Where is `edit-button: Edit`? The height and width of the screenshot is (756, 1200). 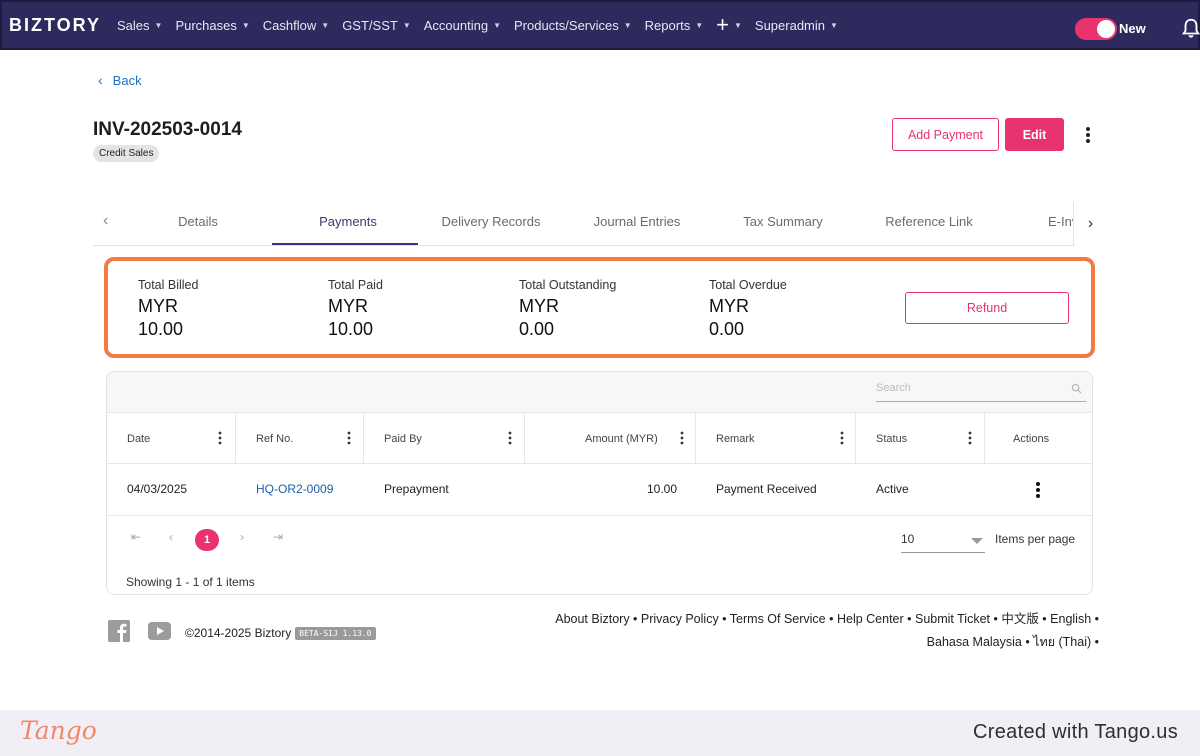
edit-button: Edit is located at coordinates (1034, 134).